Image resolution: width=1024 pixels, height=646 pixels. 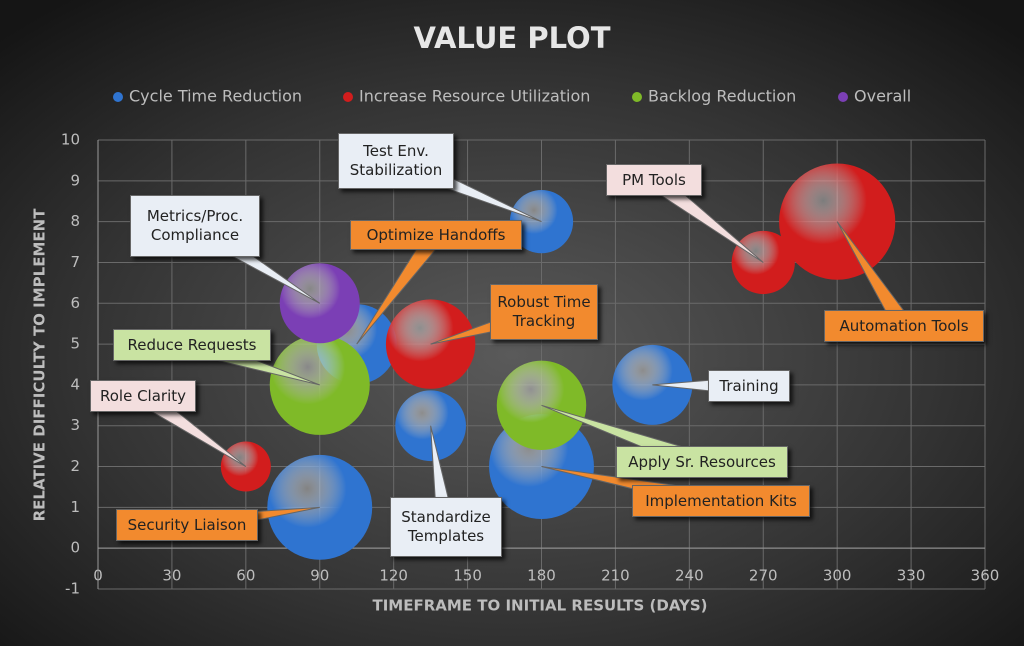 What do you see at coordinates (702, 462) in the screenshot?
I see `data-label: Apply Sr. Resources` at bounding box center [702, 462].